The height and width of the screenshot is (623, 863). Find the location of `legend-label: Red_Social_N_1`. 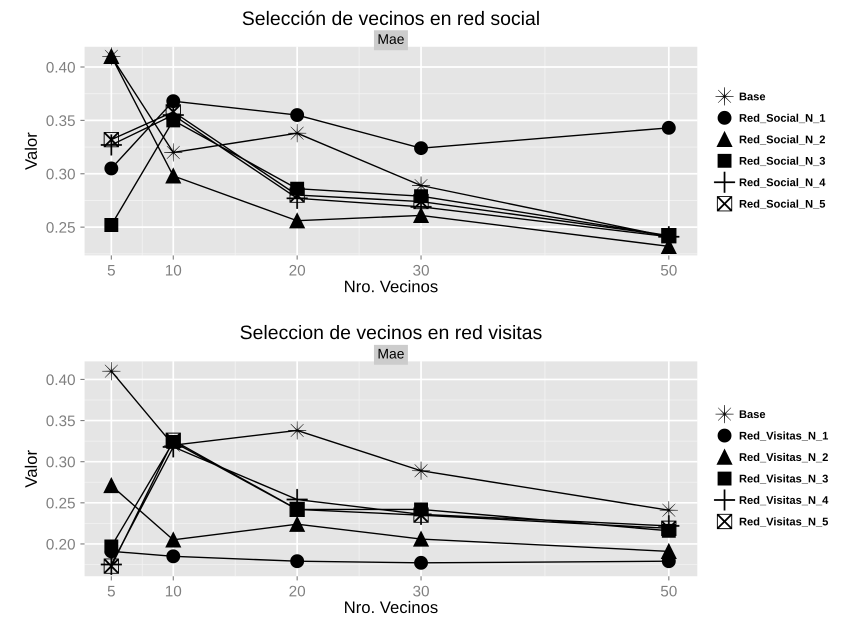

legend-label: Red_Social_N_1 is located at coordinates (783, 119).